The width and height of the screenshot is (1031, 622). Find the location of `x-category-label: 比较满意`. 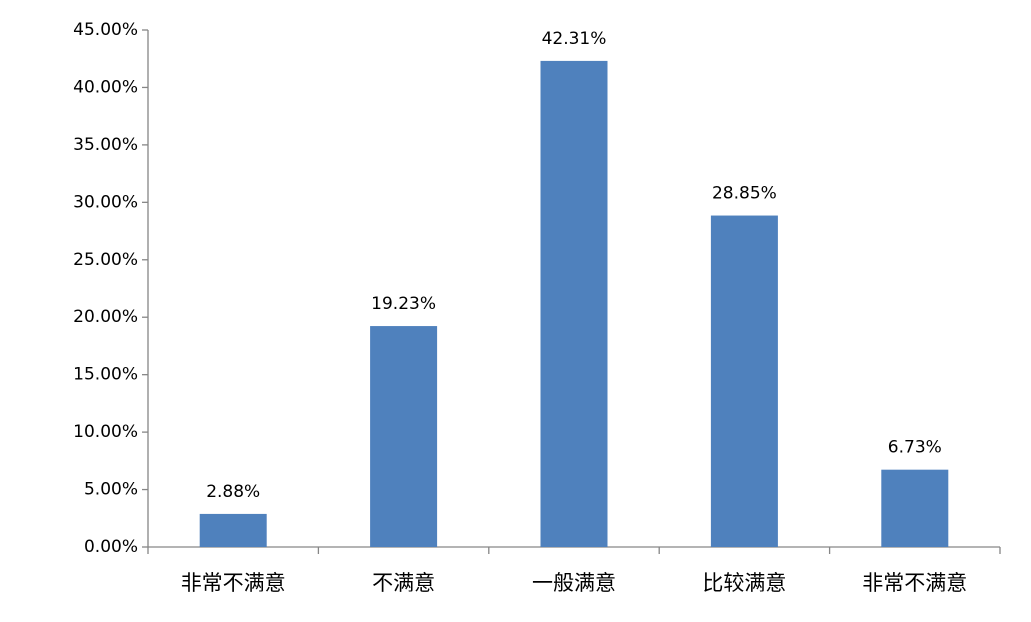

x-category-label: 比较满意 is located at coordinates (744, 583).